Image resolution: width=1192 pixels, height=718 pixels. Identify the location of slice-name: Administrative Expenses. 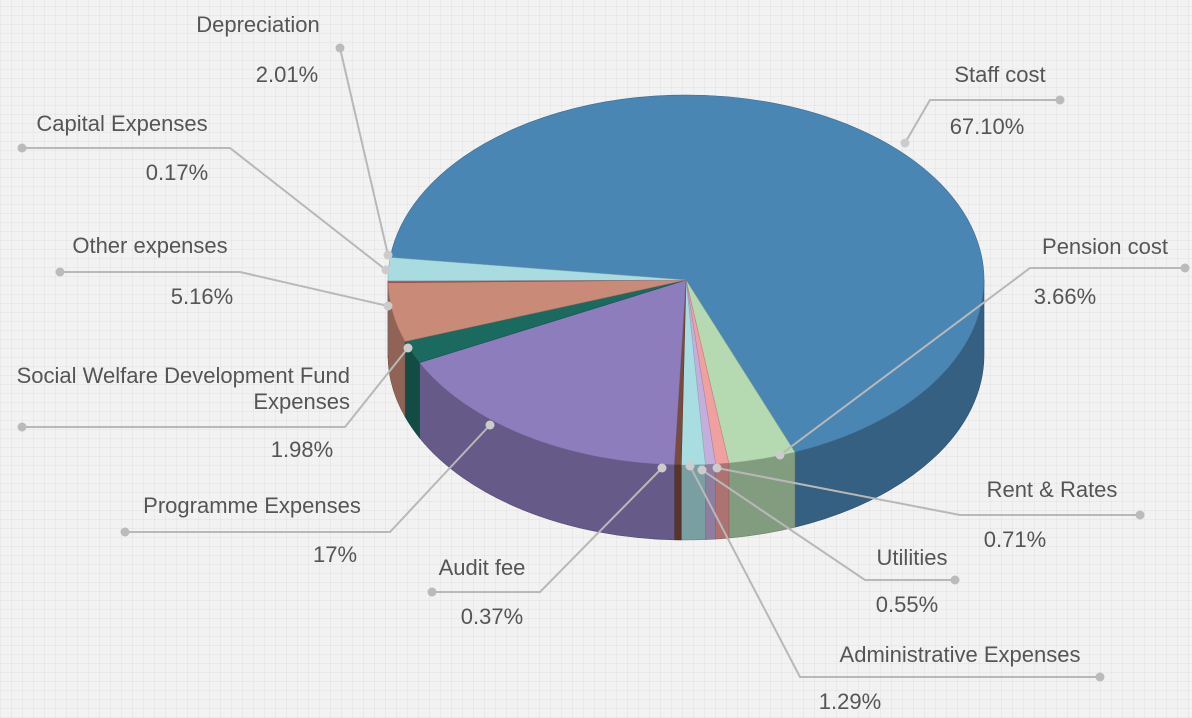
(960, 654).